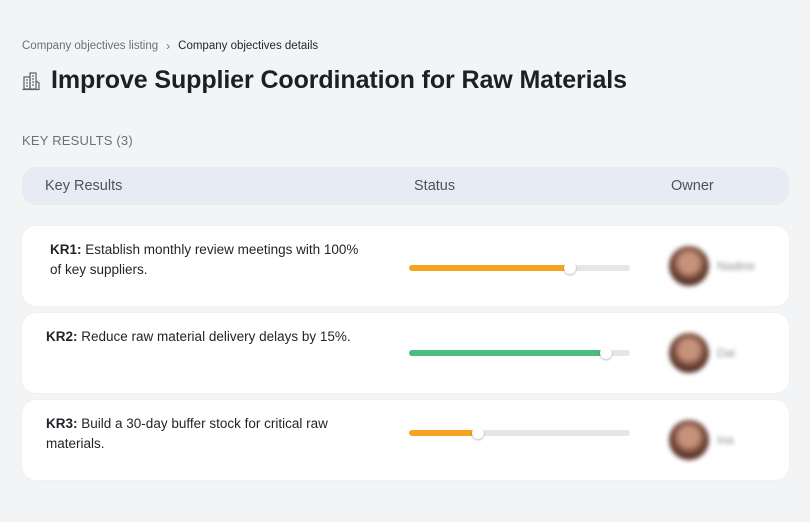 This screenshot has width=810, height=522. What do you see at coordinates (62, 423) in the screenshot?
I see `key-result-code: KR3:` at bounding box center [62, 423].